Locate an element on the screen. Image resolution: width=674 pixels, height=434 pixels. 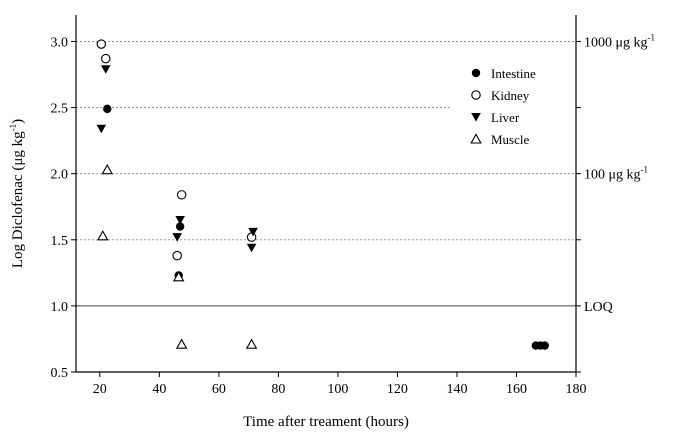
y-tick-label: 1.5 is located at coordinates (60, 241).